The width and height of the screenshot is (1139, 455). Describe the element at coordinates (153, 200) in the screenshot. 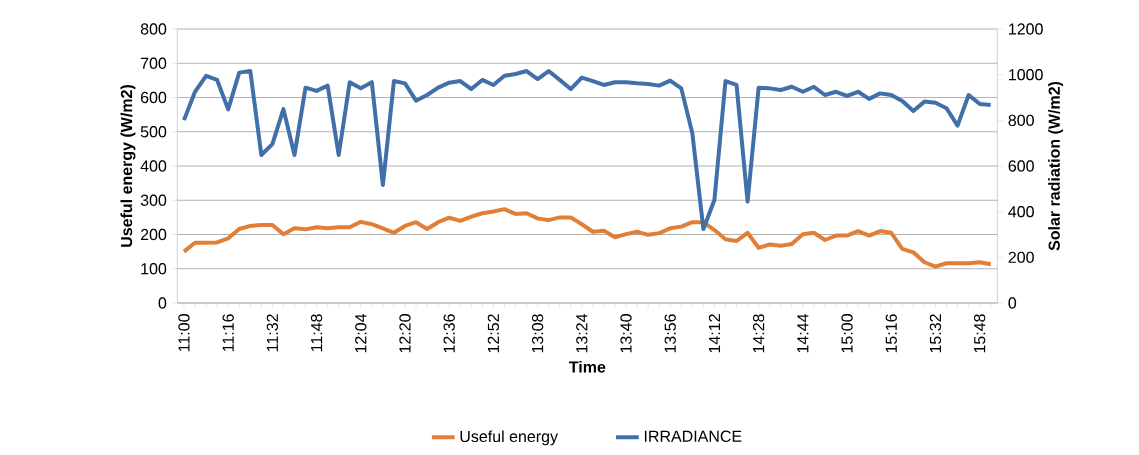

I see `y-tick-label: 300` at that location.